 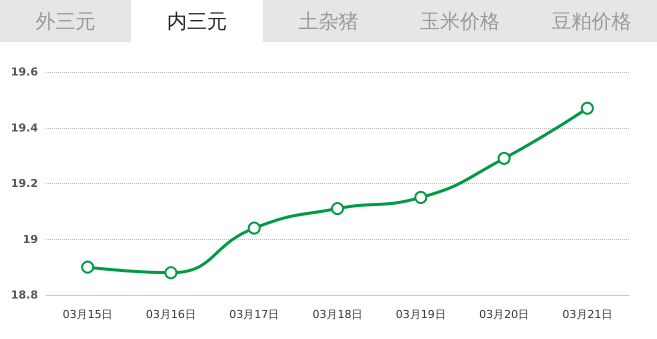 I want to click on text: 豆粕价格, so click(x=591, y=21).